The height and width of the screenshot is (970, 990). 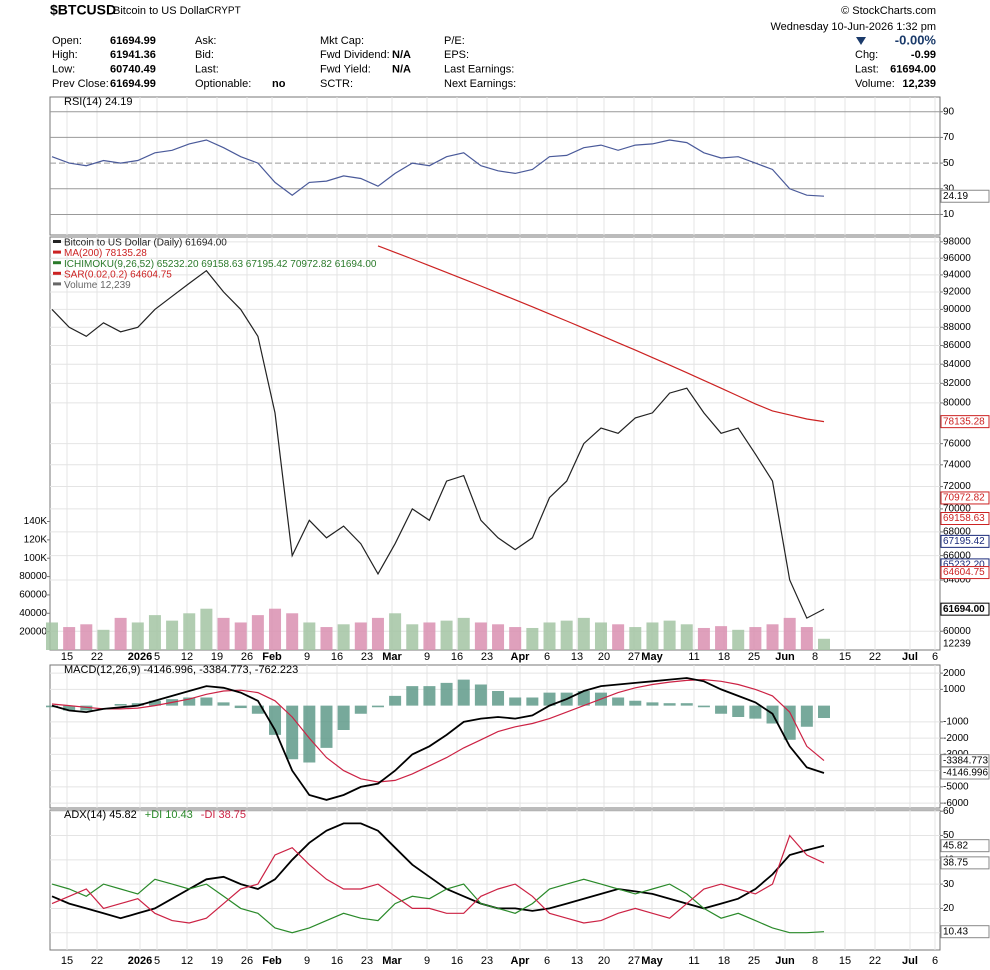 What do you see at coordinates (33, 631) in the screenshot?
I see `y2-tick-label: 20000` at bounding box center [33, 631].